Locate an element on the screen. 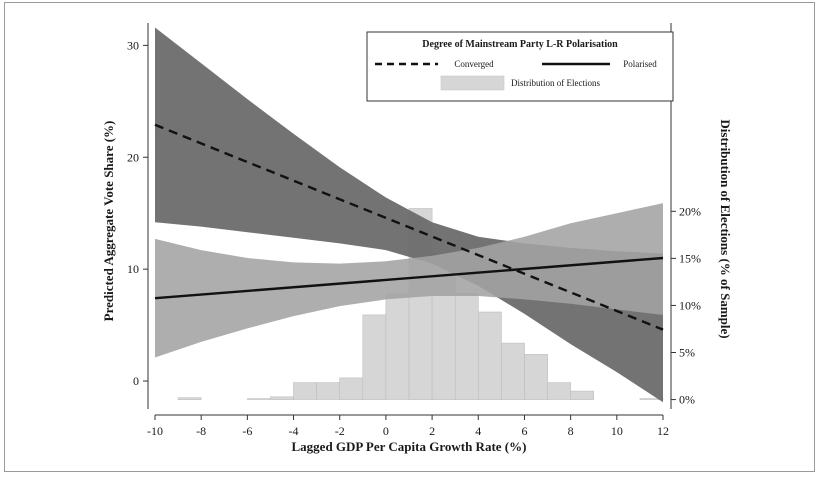  y-right-tick-label: 5% is located at coordinates (687, 353).